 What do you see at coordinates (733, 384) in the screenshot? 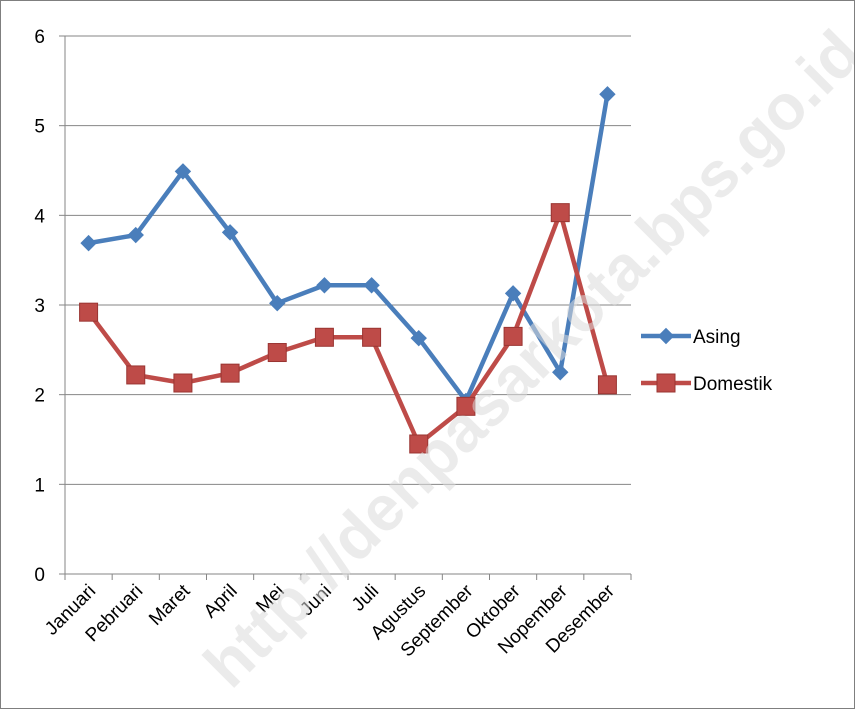
I see `legend-label-domestik: Domestik` at bounding box center [733, 384].